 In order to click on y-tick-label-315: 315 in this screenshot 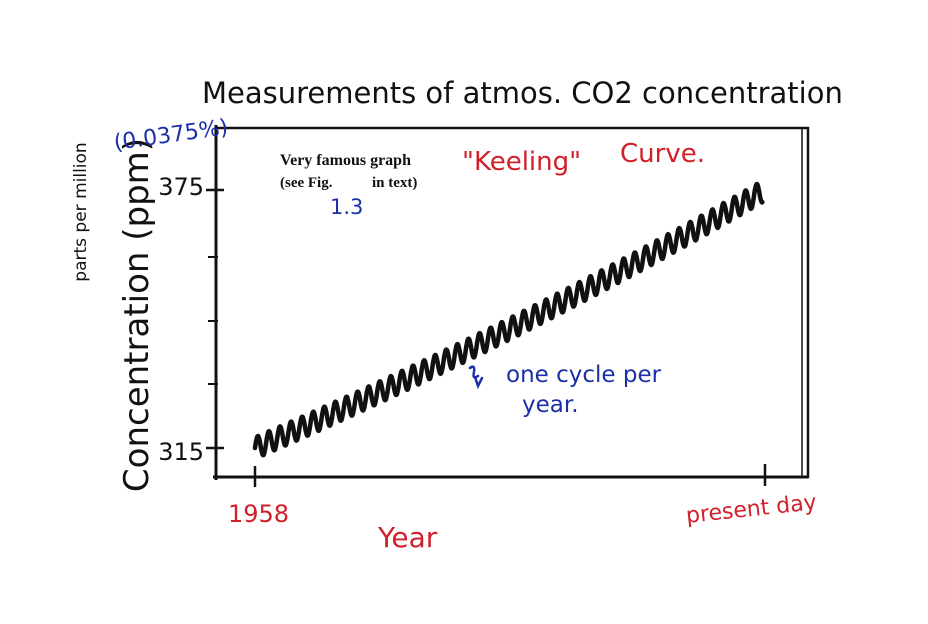, I will do `click(181, 452)`.